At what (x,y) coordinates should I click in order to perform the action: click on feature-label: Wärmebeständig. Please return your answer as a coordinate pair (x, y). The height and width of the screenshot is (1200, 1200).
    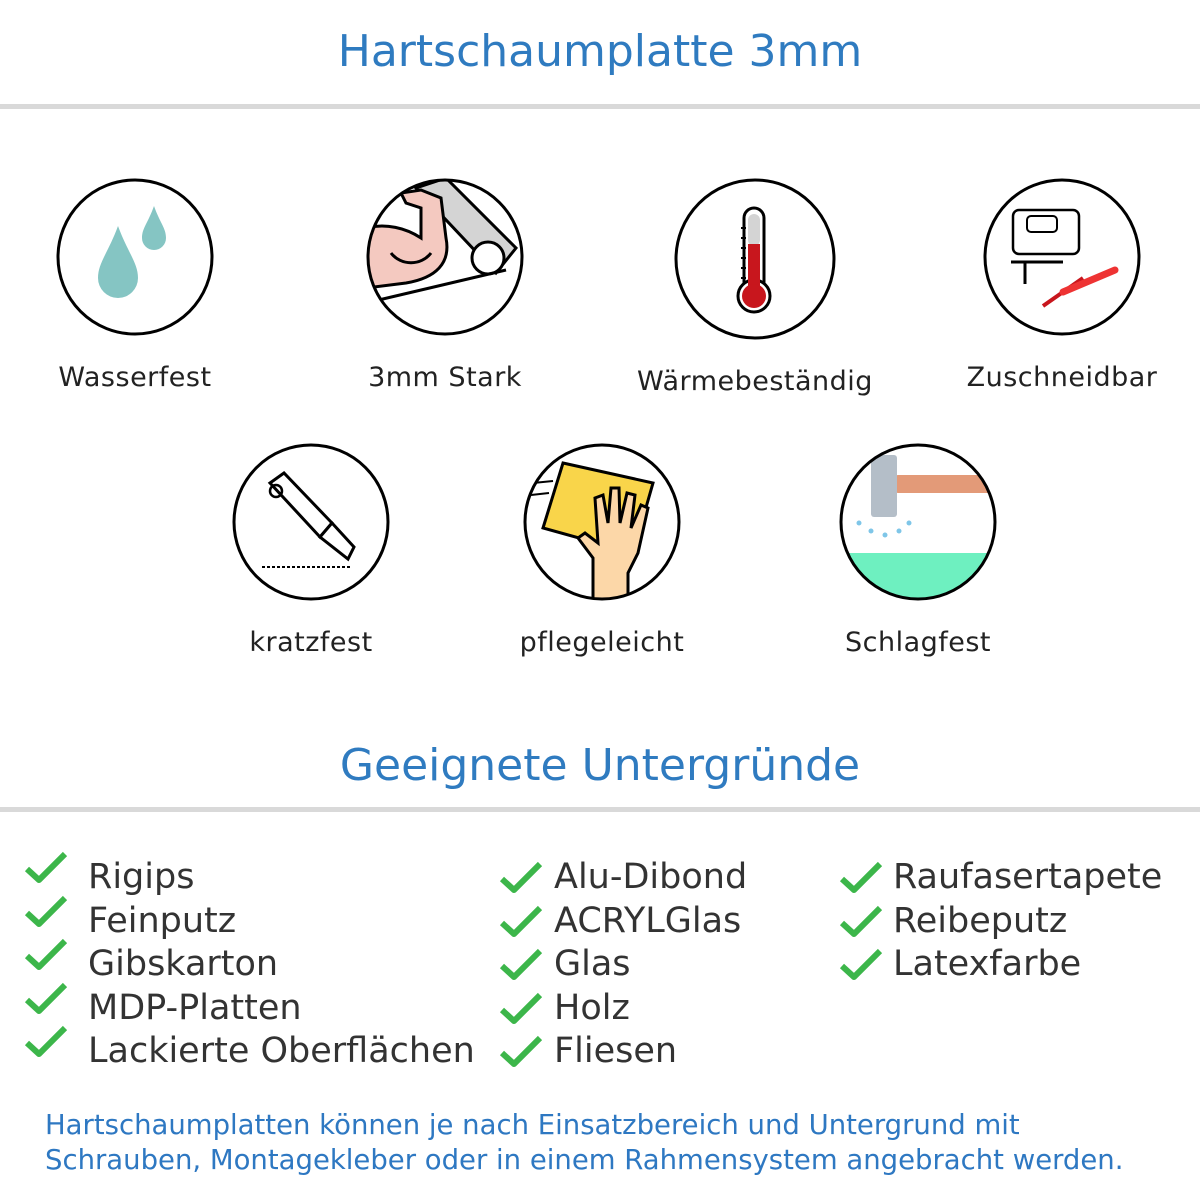
    Looking at the image, I should click on (755, 381).